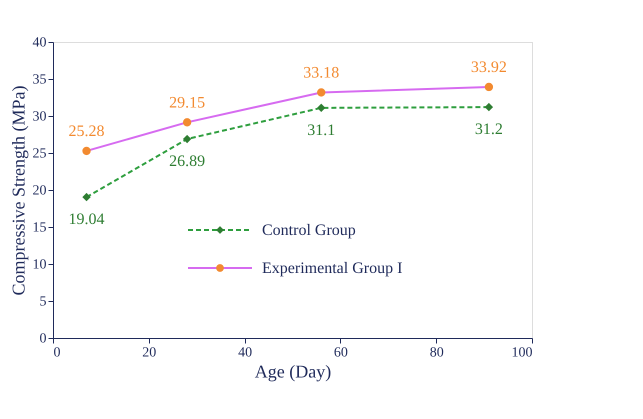 This screenshot has height=419, width=643. What do you see at coordinates (39, 191) in the screenshot?
I see `y-tick-label: 20` at bounding box center [39, 191].